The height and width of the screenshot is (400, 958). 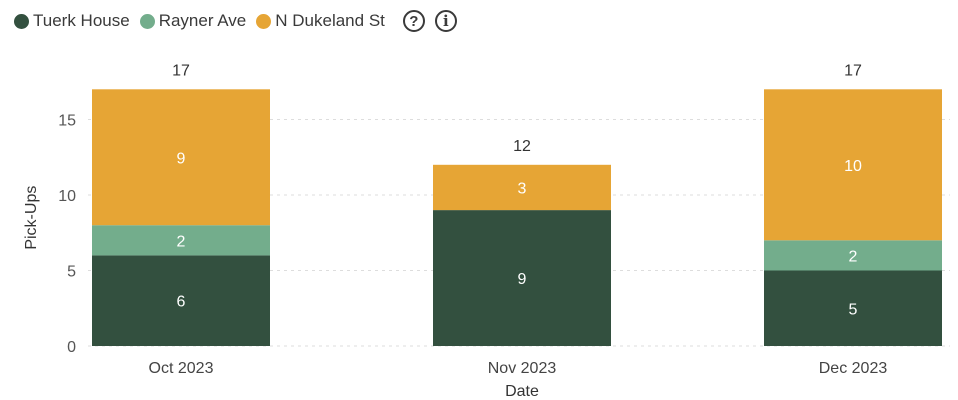 What do you see at coordinates (71, 272) in the screenshot?
I see `y-tick-label: 5` at bounding box center [71, 272].